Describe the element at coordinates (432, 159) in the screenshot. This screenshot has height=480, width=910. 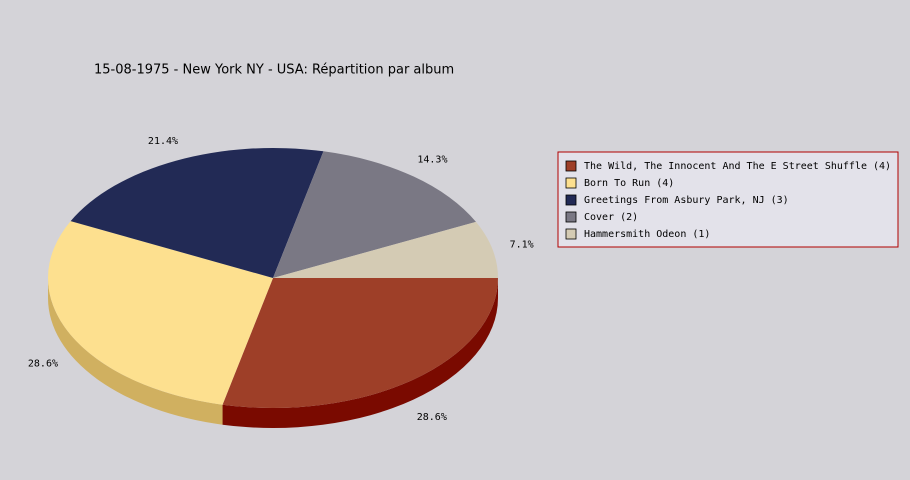
I see `value-label: 14.3%` at that location.